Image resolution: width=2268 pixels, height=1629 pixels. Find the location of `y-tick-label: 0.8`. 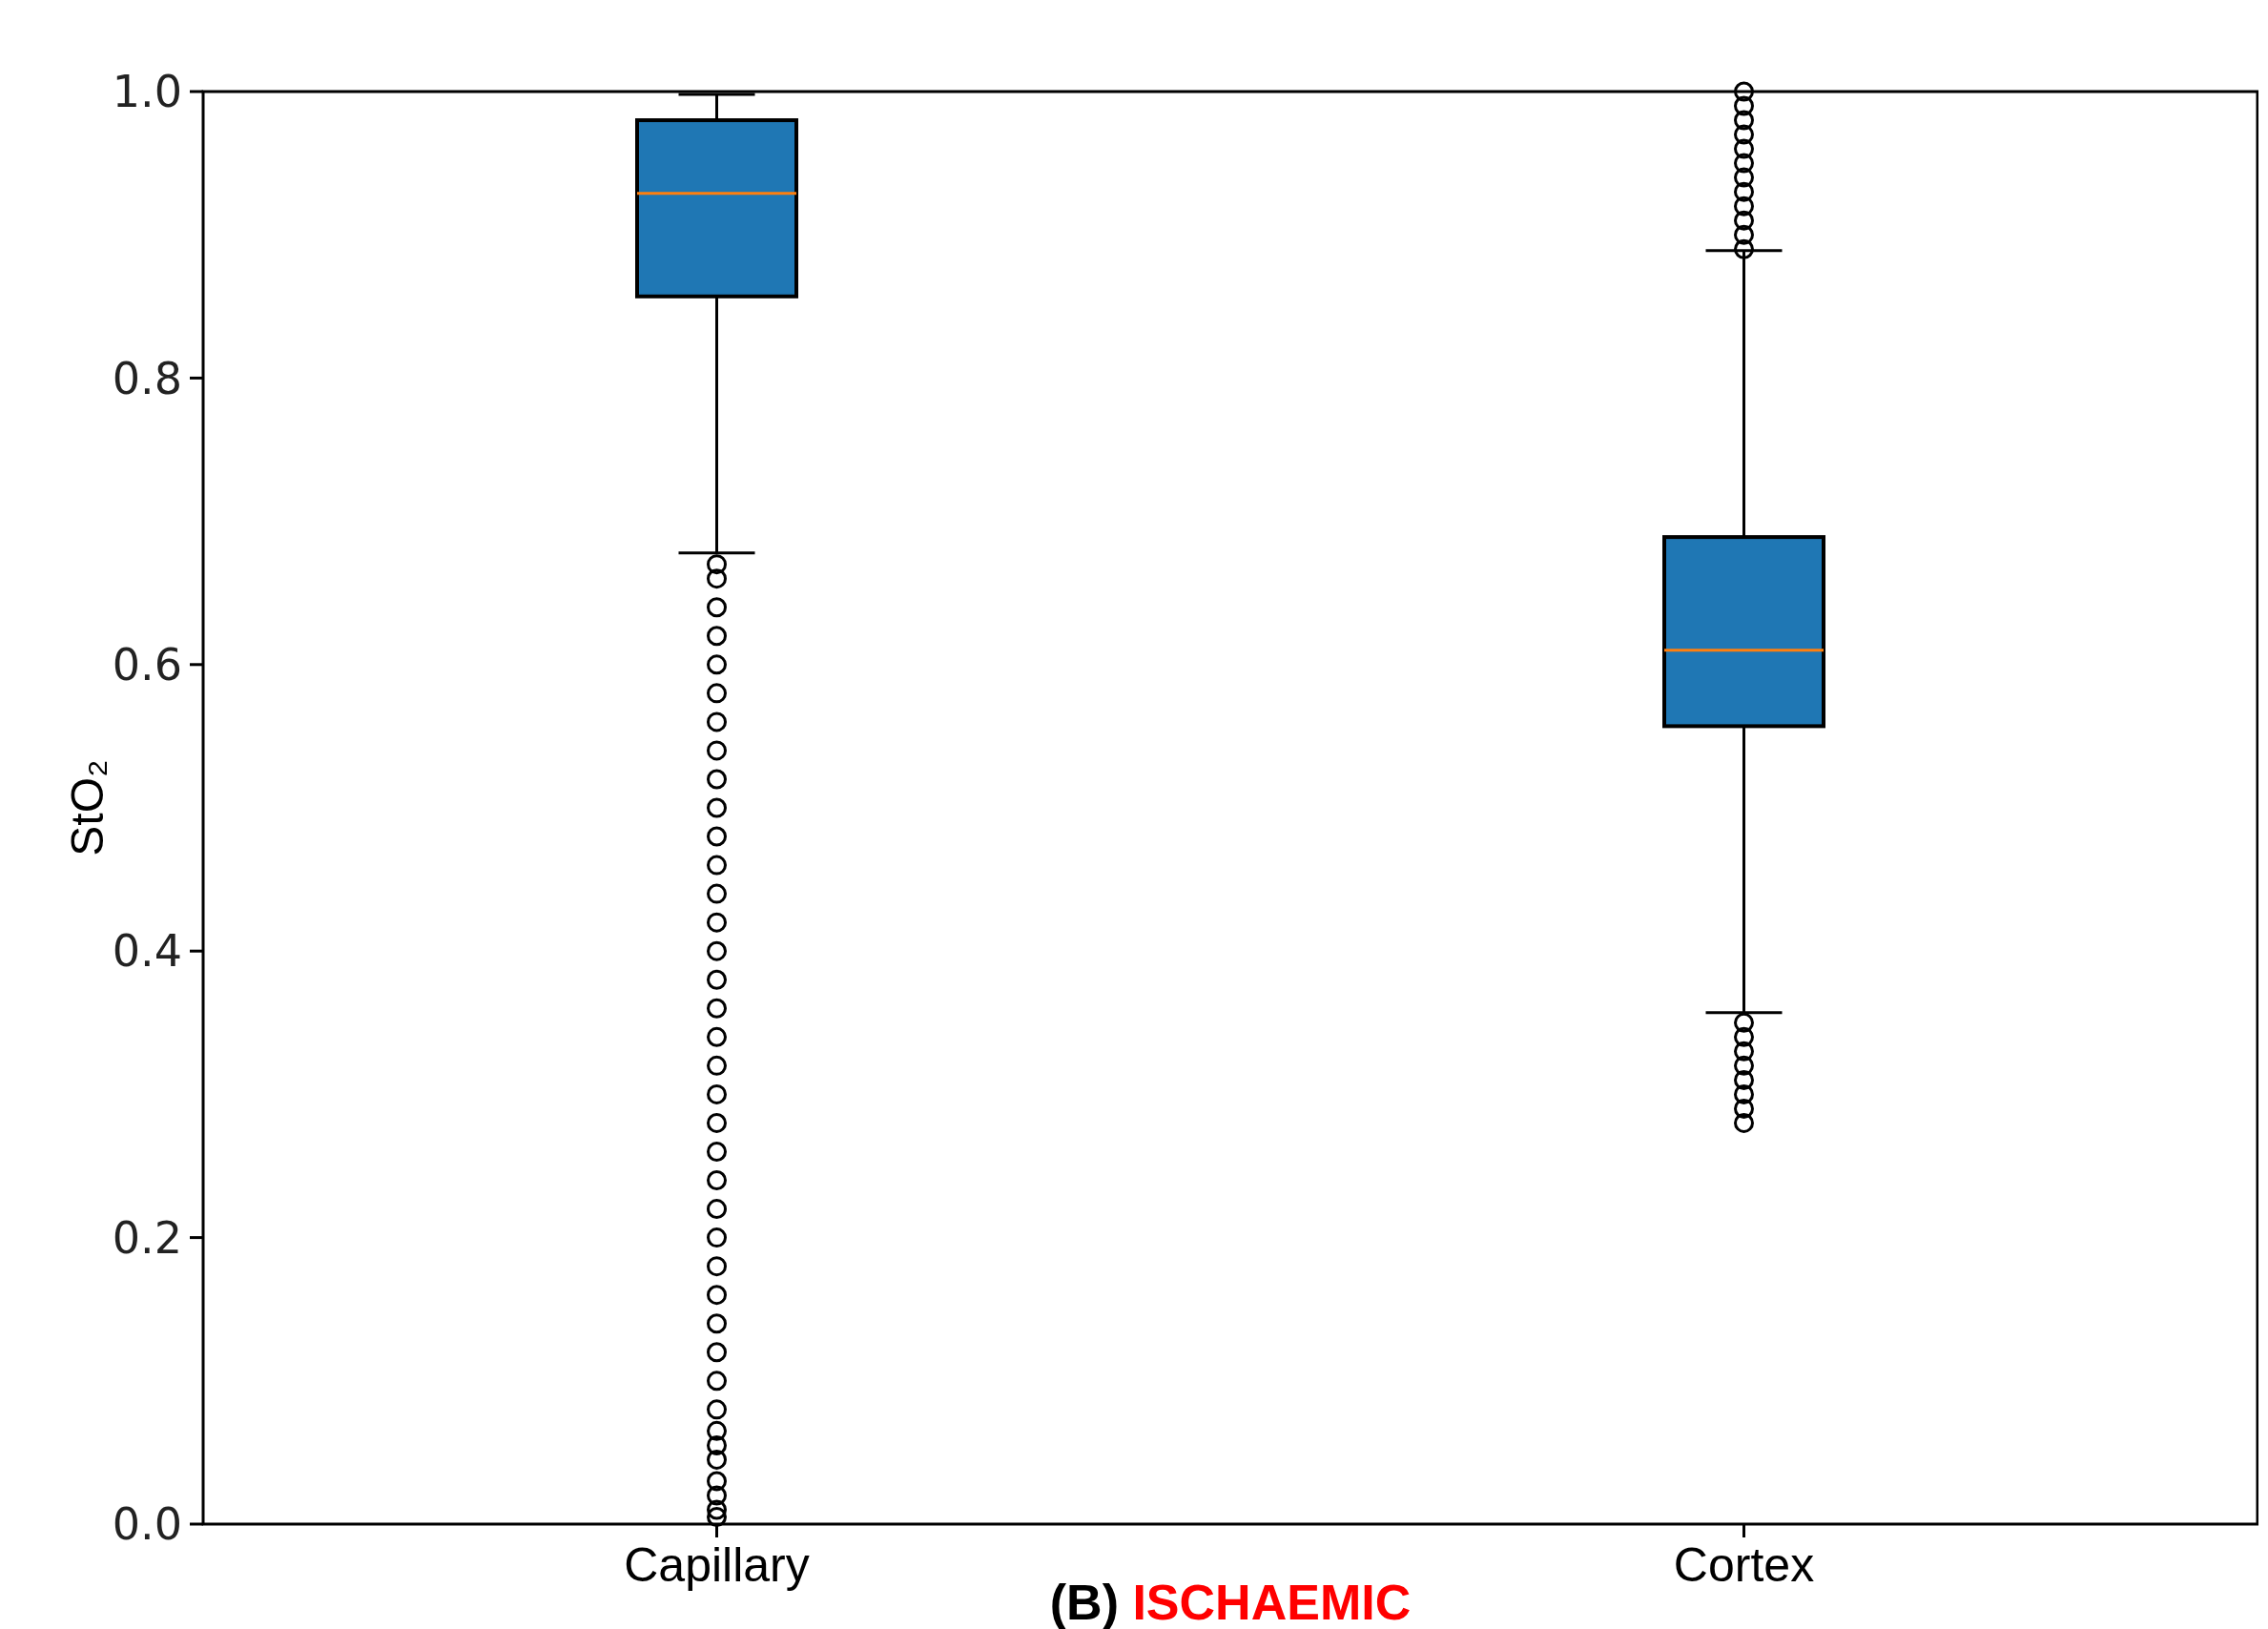

y-tick-label: 0.8 is located at coordinates (147, 378).